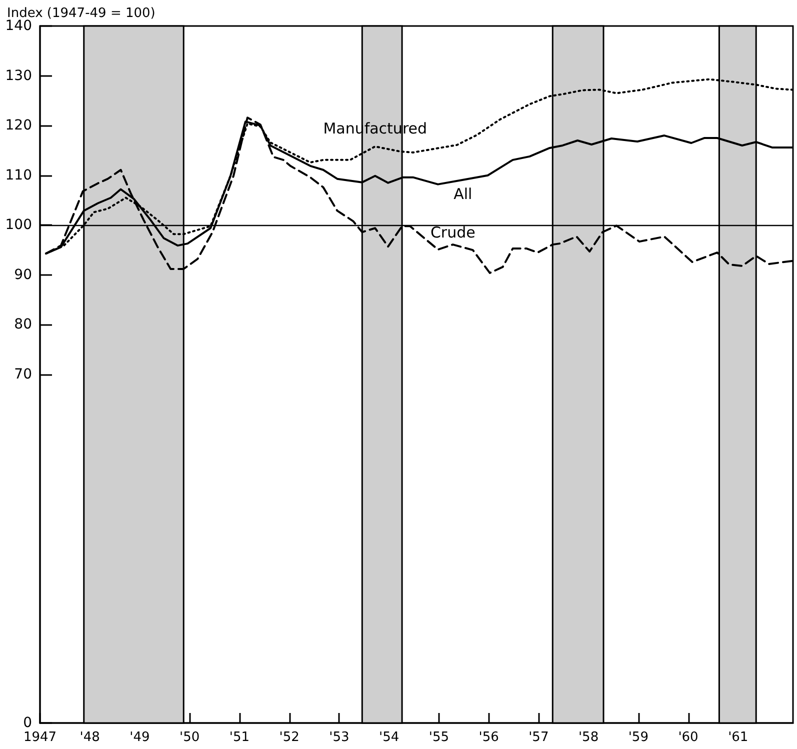 This screenshot has width=797, height=749. What do you see at coordinates (688, 737) in the screenshot?
I see `x-tick-label: '60` at bounding box center [688, 737].